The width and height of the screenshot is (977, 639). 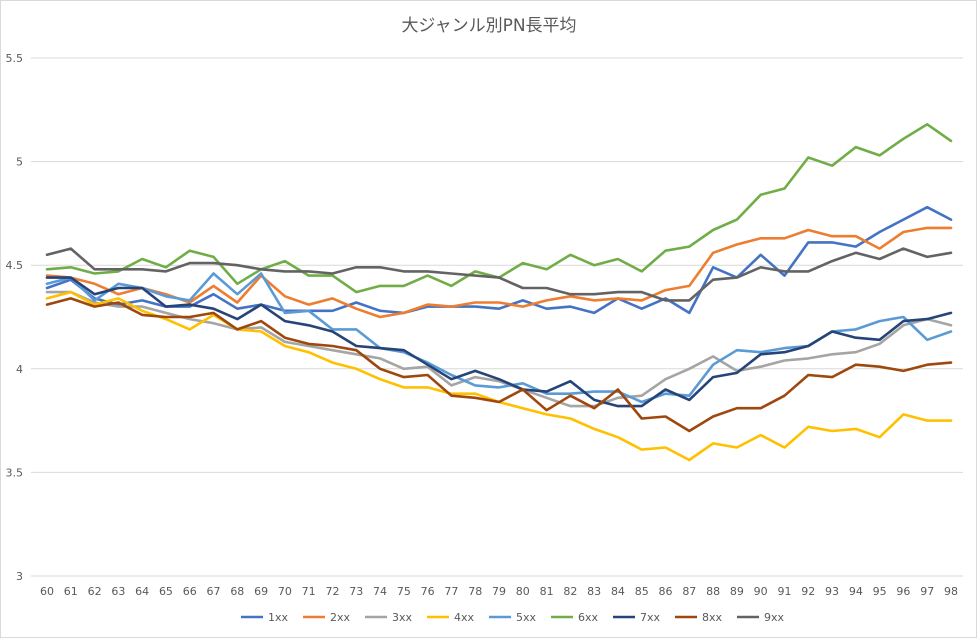 What do you see at coordinates (832, 591) in the screenshot?
I see `x-tick-label: 93` at bounding box center [832, 591].